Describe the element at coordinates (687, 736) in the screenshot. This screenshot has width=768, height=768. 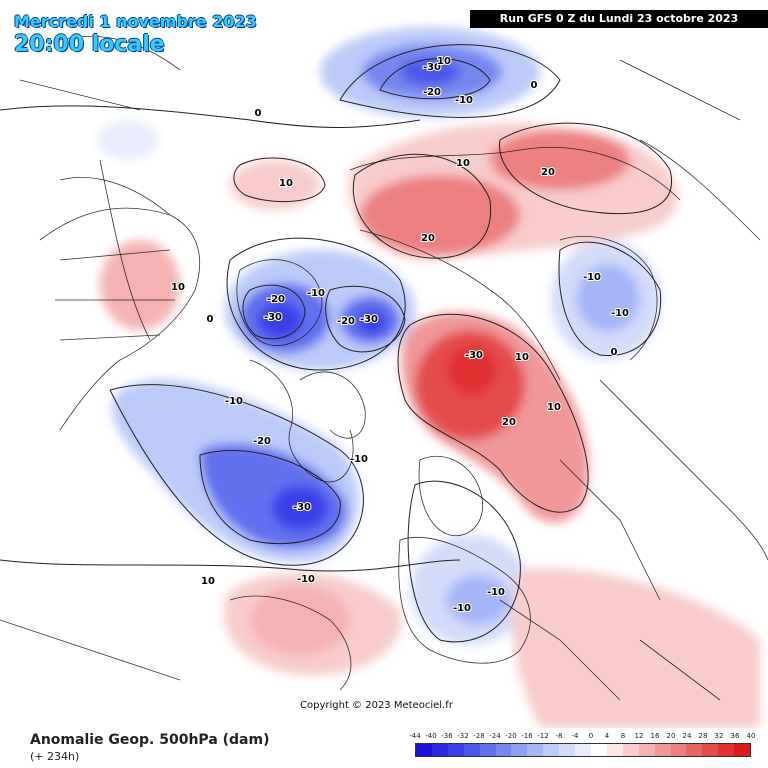
I see `legend-tick: 24` at that location.